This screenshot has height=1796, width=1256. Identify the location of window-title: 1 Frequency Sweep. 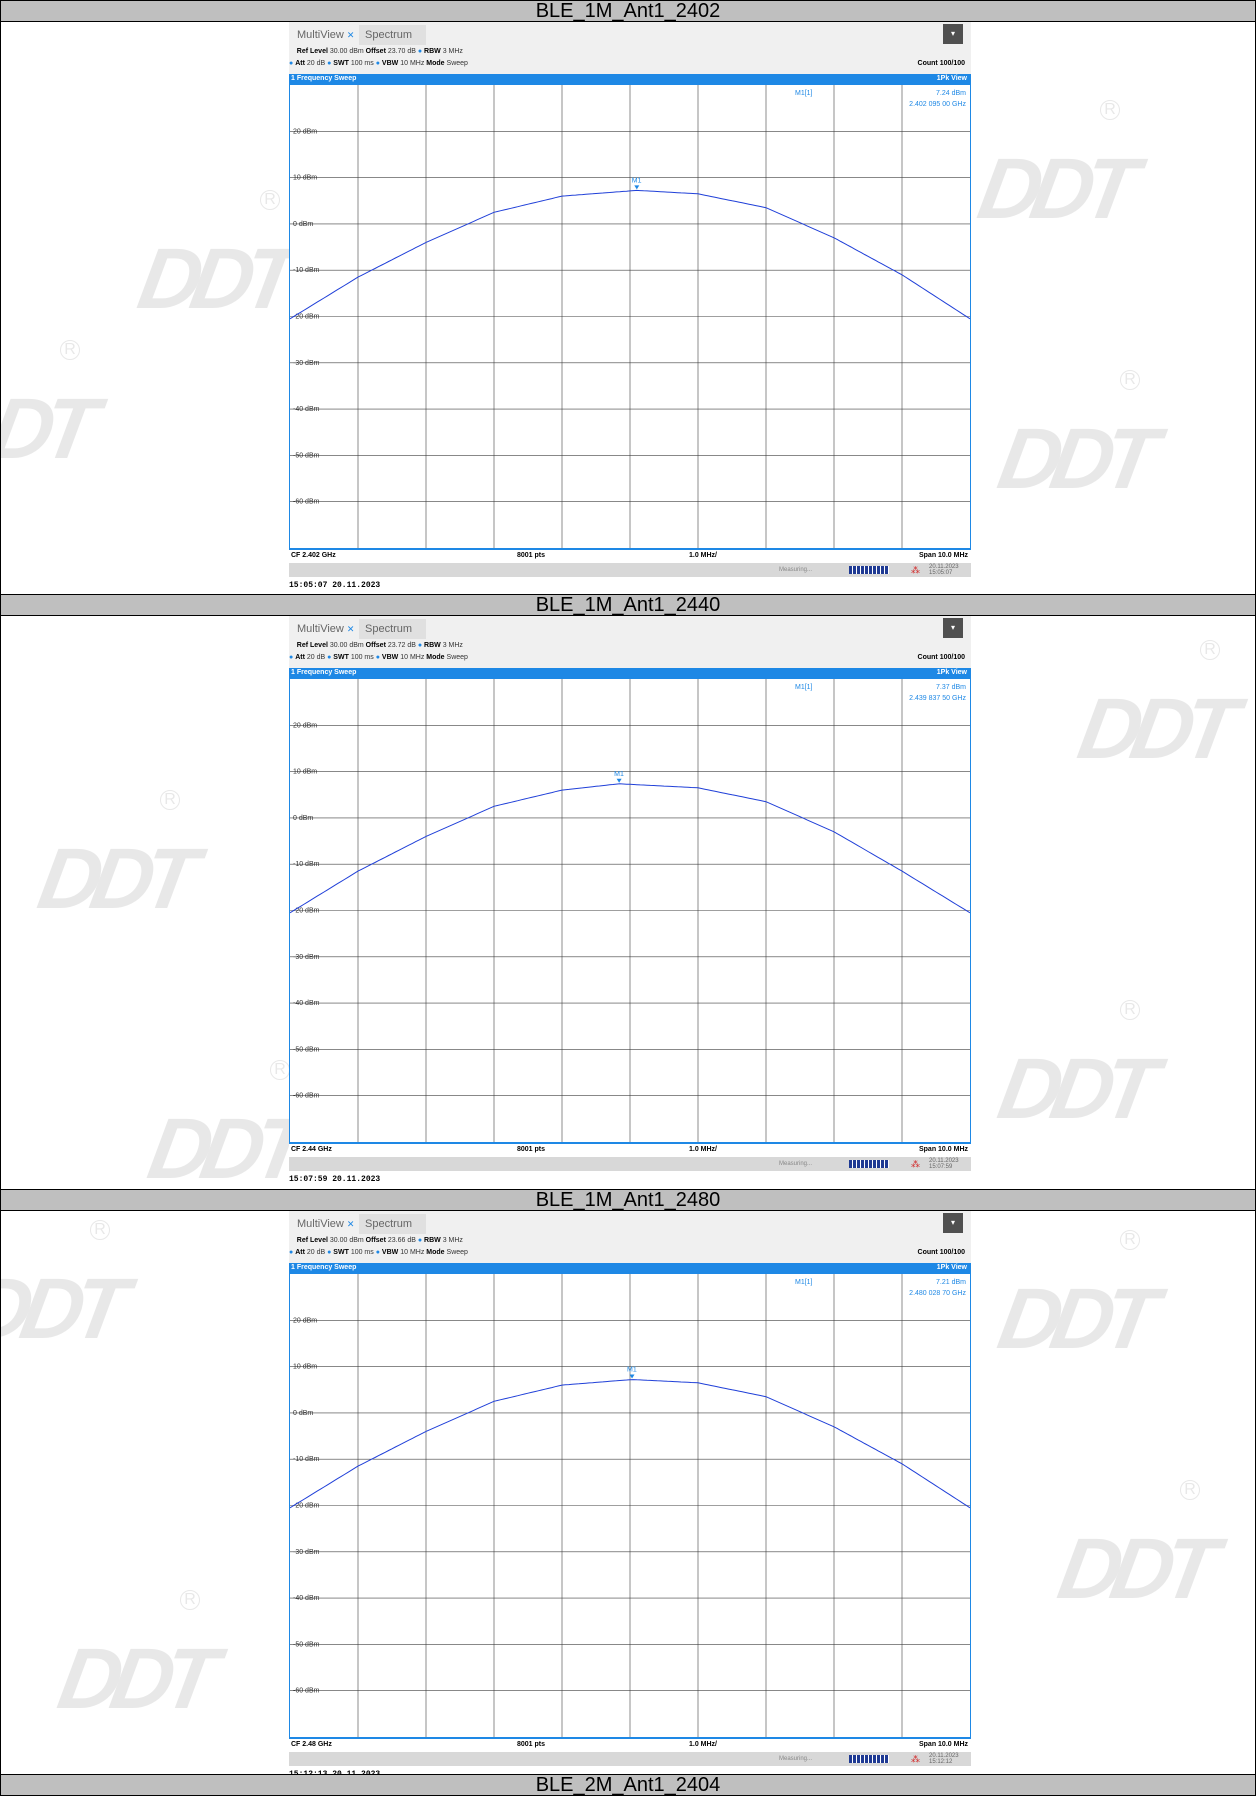
(324, 1267).